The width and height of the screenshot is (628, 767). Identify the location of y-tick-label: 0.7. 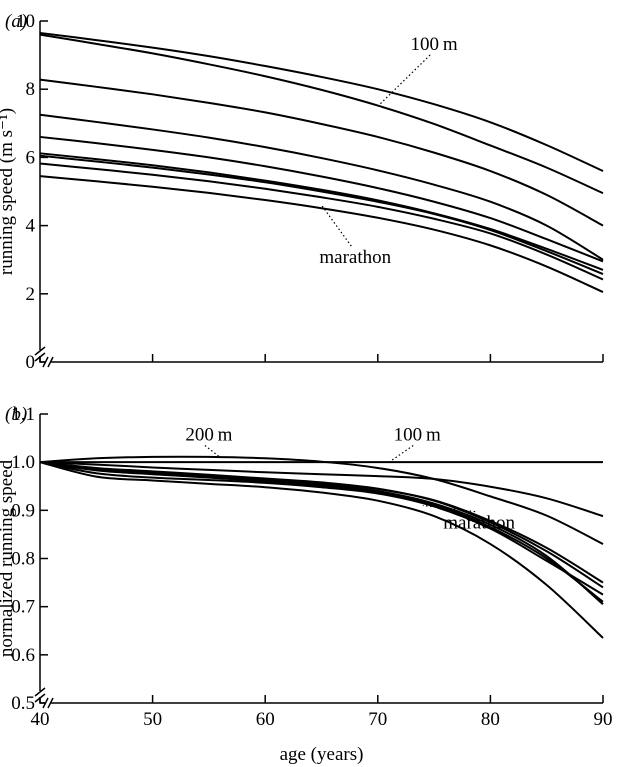
(23, 607).